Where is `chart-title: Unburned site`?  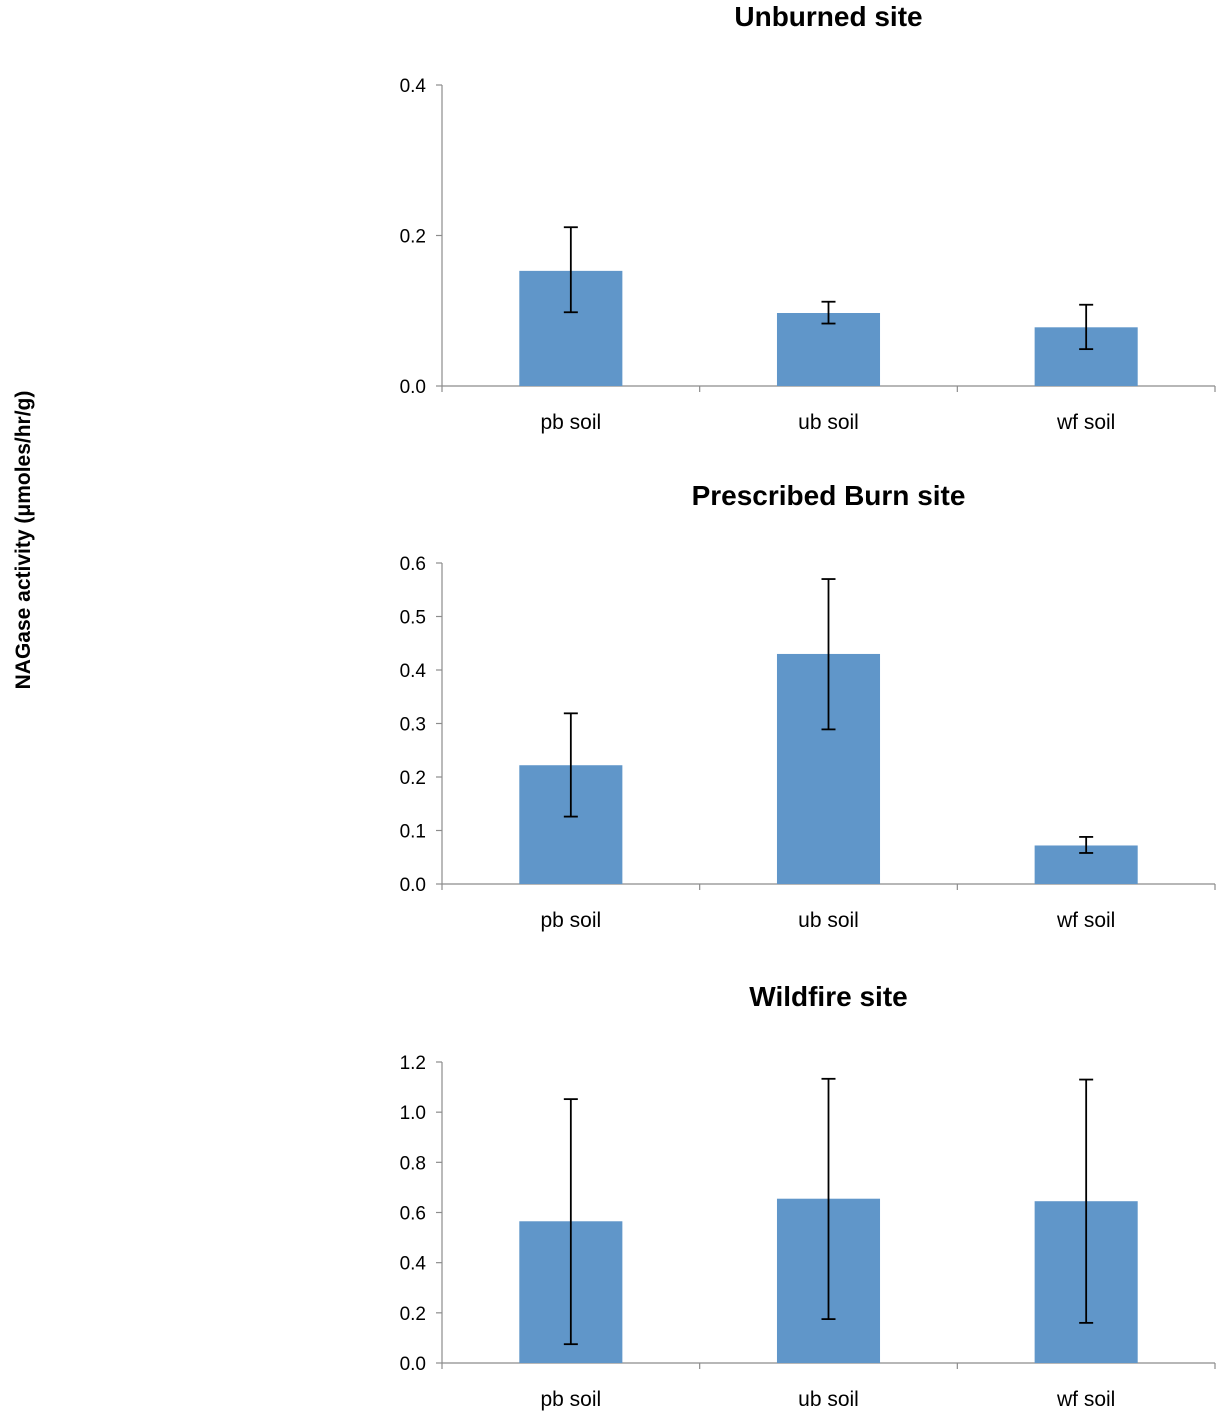
chart-title: Unburned site is located at coordinates (828, 16).